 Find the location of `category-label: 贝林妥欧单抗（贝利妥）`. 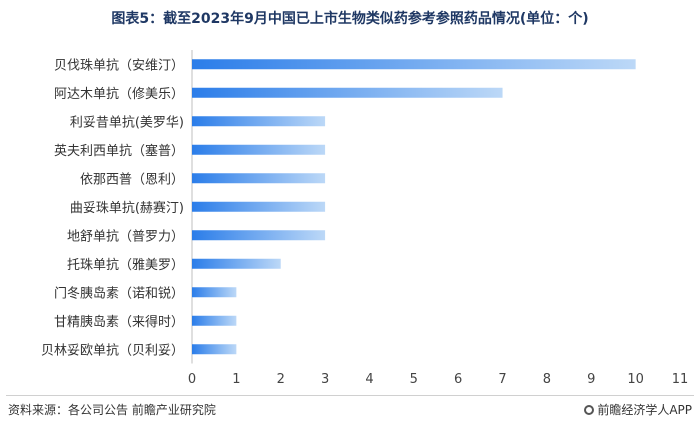

category-label: 贝林妥欧单抗（贝利妥） is located at coordinates (112, 350).